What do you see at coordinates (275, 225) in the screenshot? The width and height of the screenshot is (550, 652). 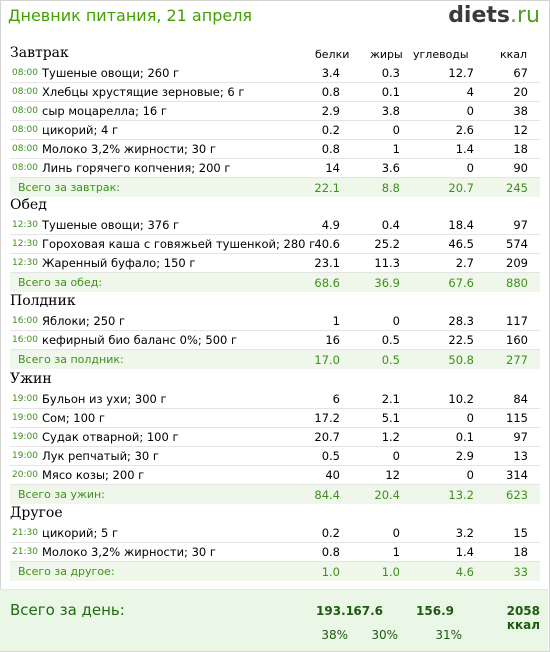 I see `food-row: 12:30 Тушеные овощи; 376 г 4.9 0.4 18.4 97` at bounding box center [275, 225].